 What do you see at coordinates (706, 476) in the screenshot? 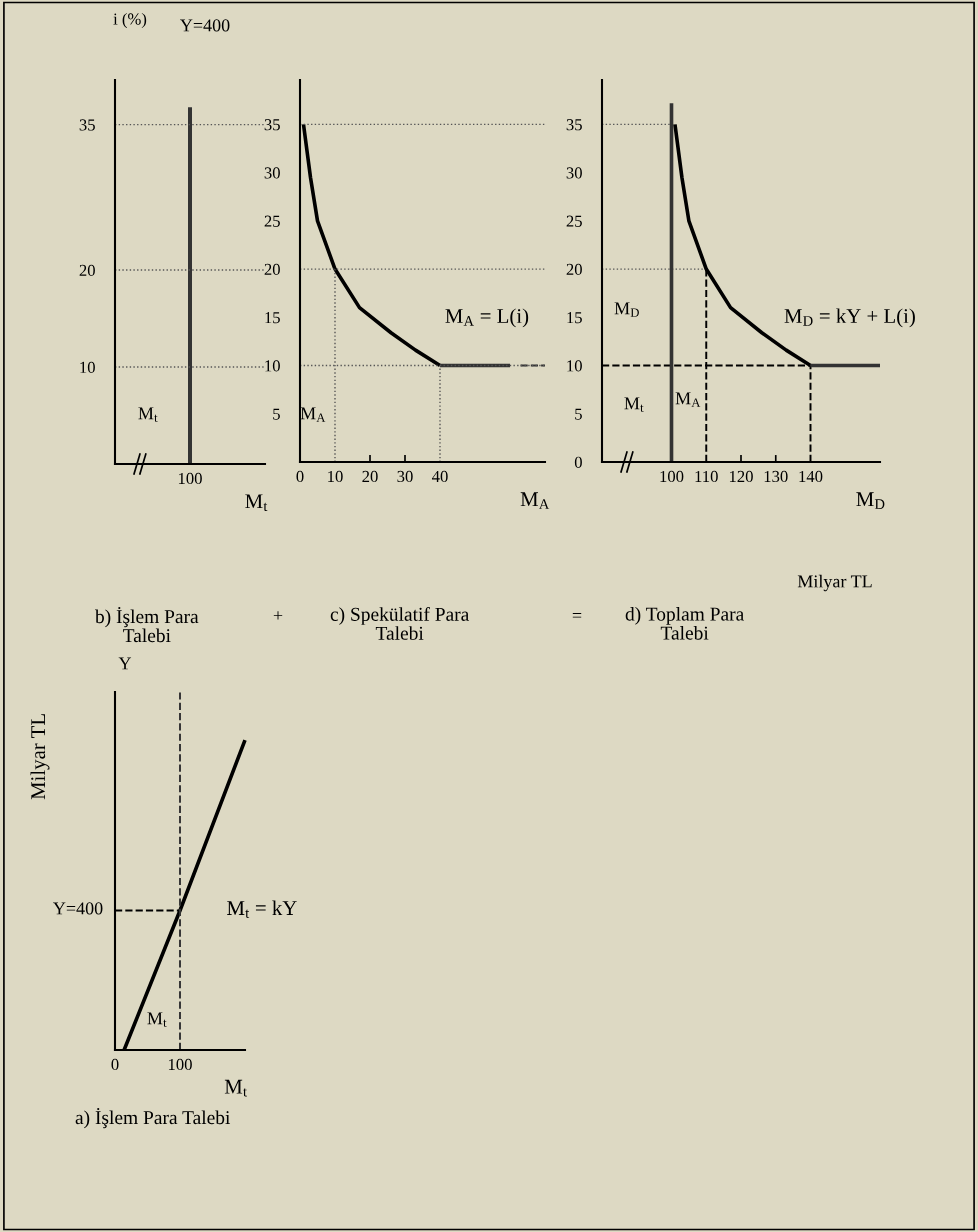
I see `x-tick-label: 110` at bounding box center [706, 476].